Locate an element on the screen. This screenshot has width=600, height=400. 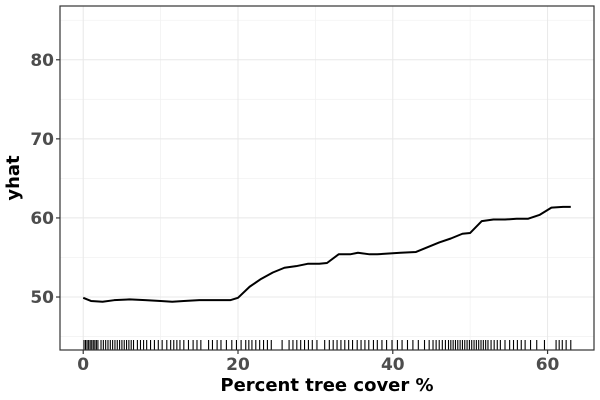
x-tick-label: 0 is located at coordinates (83, 365).